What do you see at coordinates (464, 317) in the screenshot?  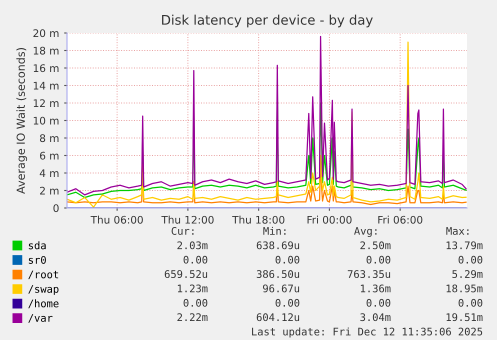 I see `text: 19.51m` at bounding box center [464, 317].